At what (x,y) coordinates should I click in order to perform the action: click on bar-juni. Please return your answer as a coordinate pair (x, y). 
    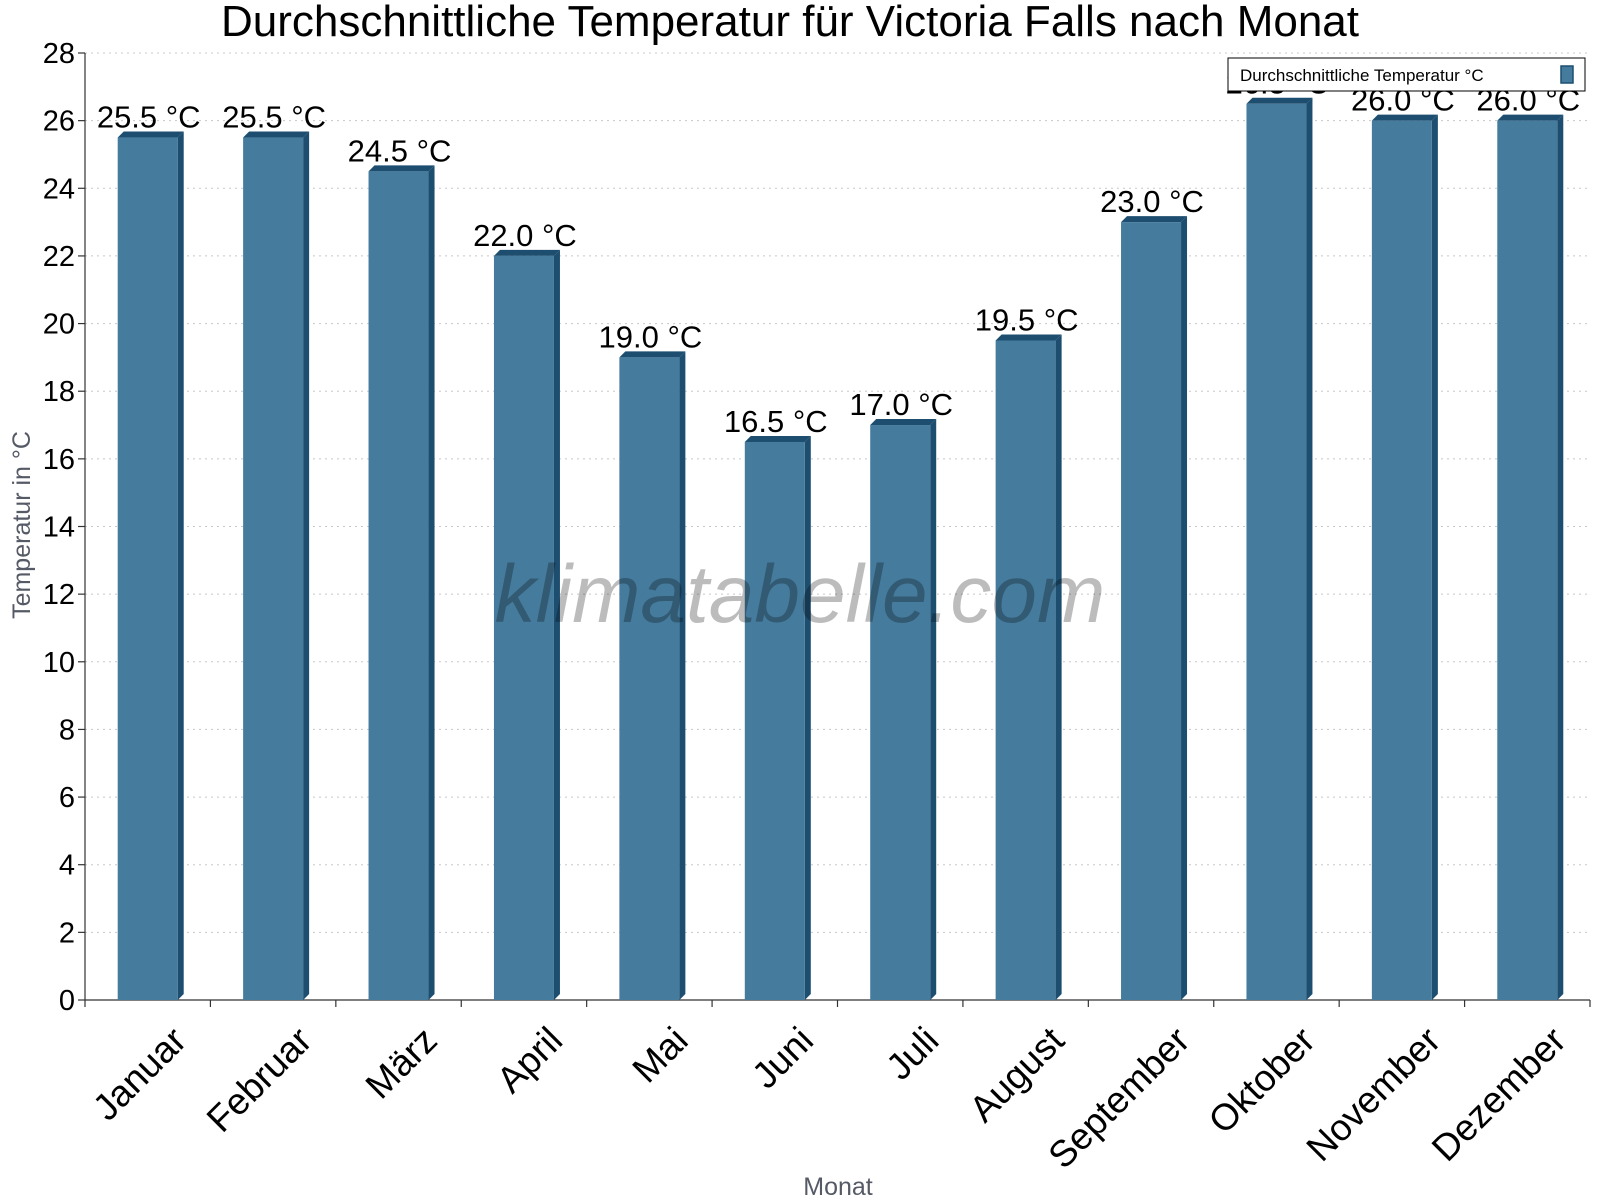
    Looking at the image, I should click on (777, 718).